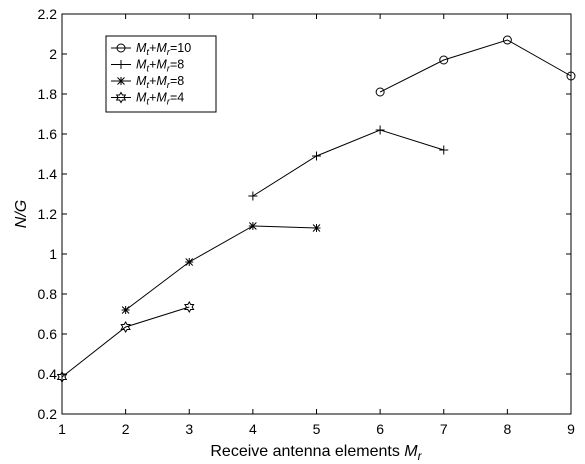  What do you see at coordinates (48, 414) in the screenshot?
I see `y-tick-label: 0.2` at bounding box center [48, 414].